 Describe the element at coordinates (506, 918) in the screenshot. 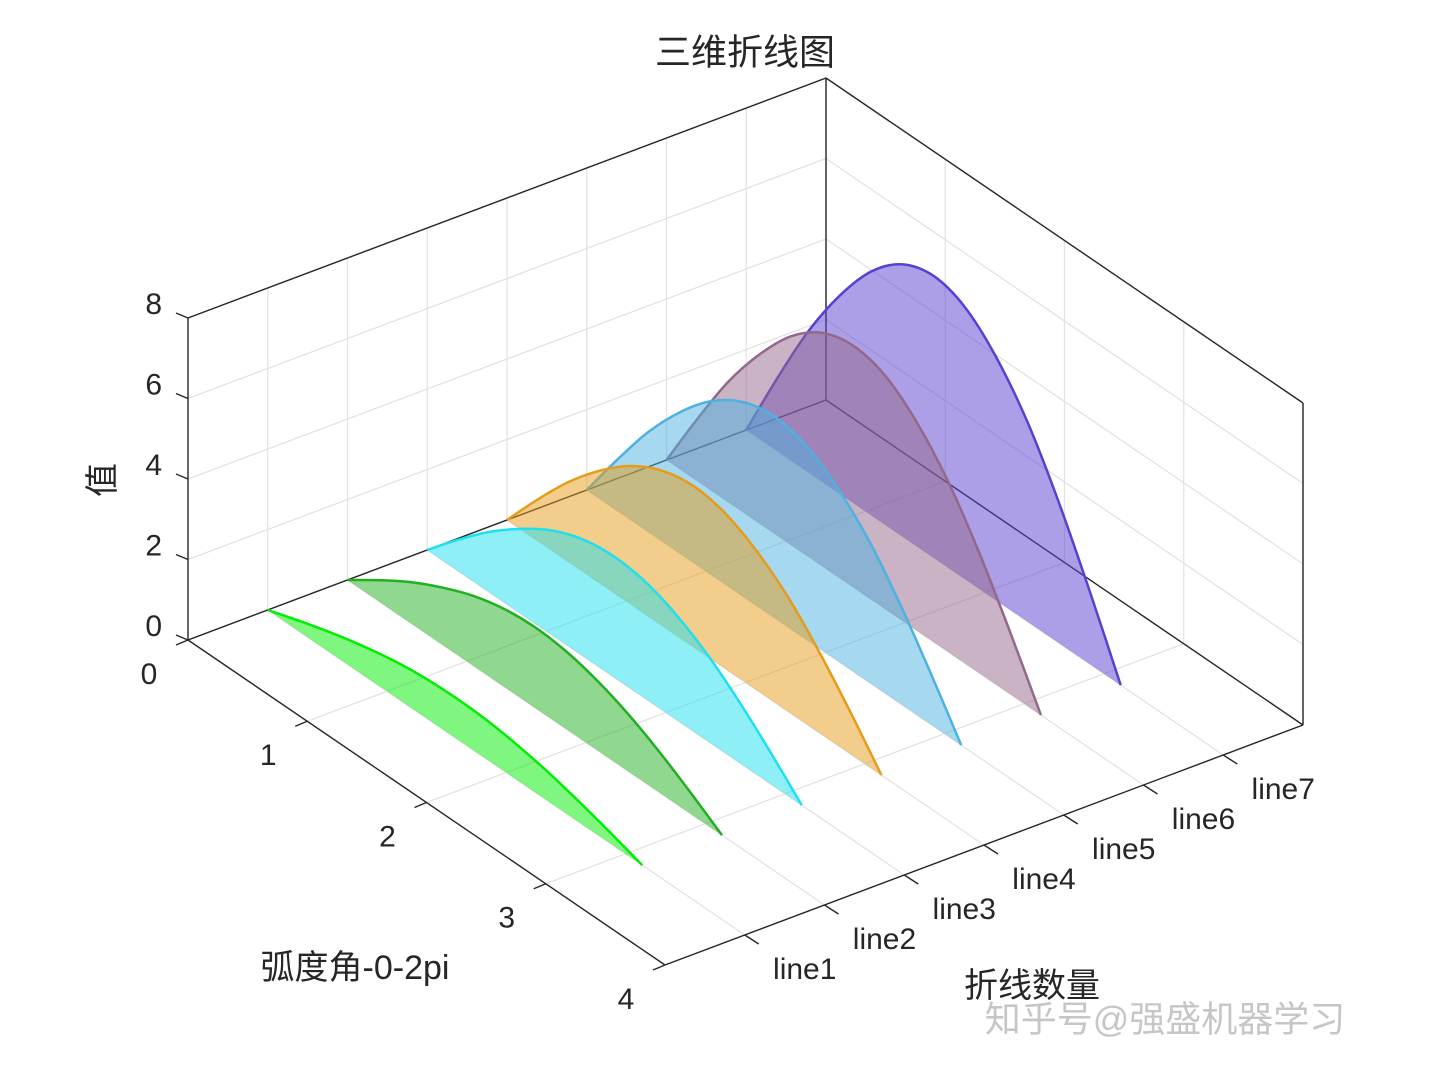

I see `x-tick-label: 3` at that location.